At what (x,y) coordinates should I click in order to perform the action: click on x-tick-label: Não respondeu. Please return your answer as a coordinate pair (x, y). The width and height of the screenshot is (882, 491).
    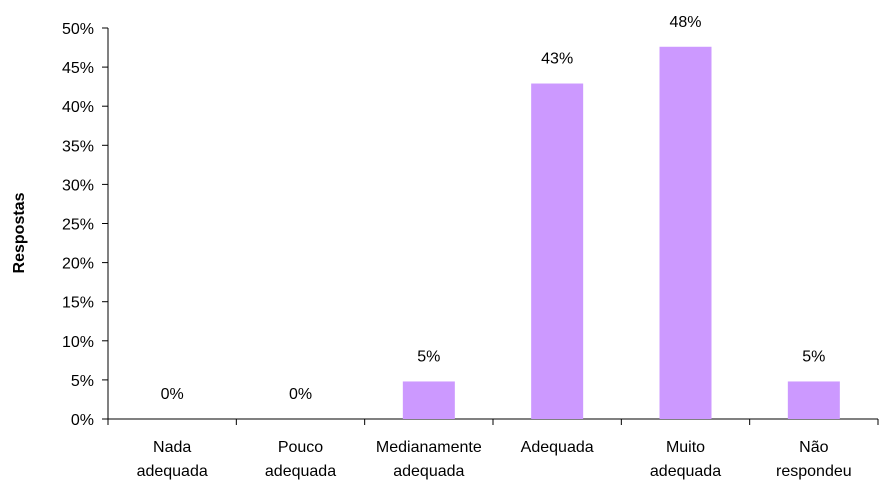
    Looking at the image, I should click on (814, 459).